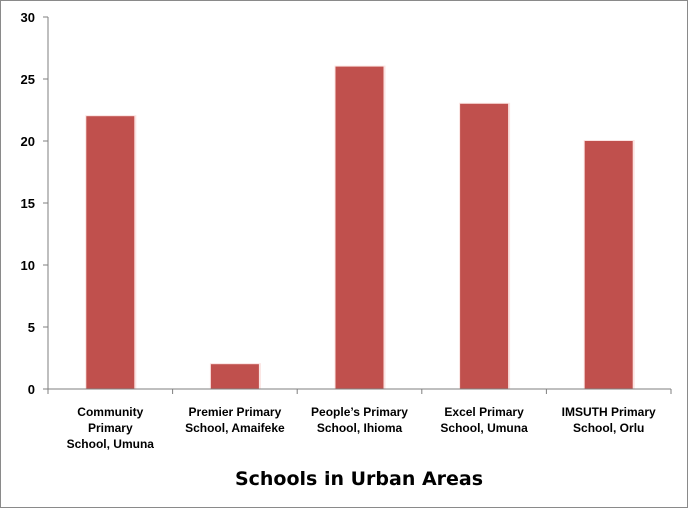 The image size is (688, 508). What do you see at coordinates (110, 412) in the screenshot?
I see `x-tick-label-line: Community` at bounding box center [110, 412].